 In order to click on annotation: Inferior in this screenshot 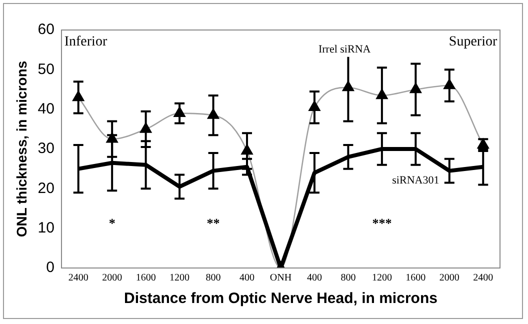, I will do `click(86, 42)`.